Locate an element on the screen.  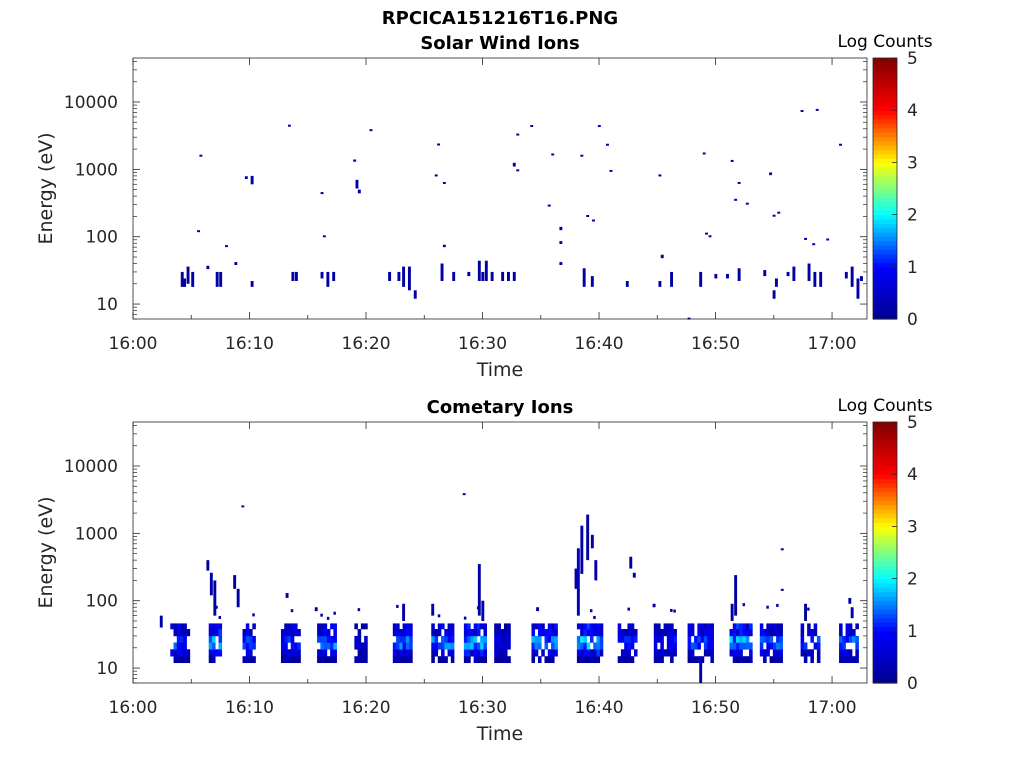
x-tick-label: 16:10 is located at coordinates (249, 344).